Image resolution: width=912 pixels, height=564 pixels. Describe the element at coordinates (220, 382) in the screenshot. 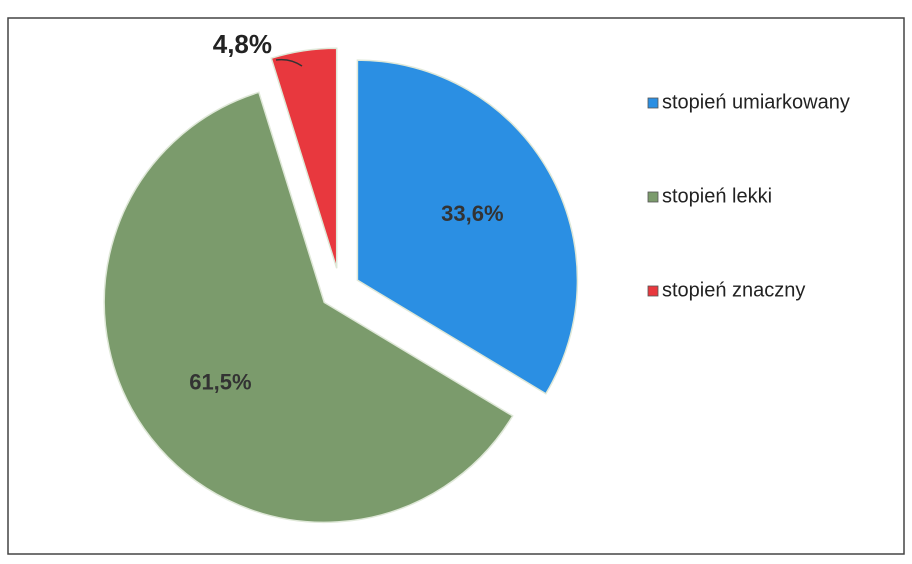

I see `data-label: 61,5%` at that location.